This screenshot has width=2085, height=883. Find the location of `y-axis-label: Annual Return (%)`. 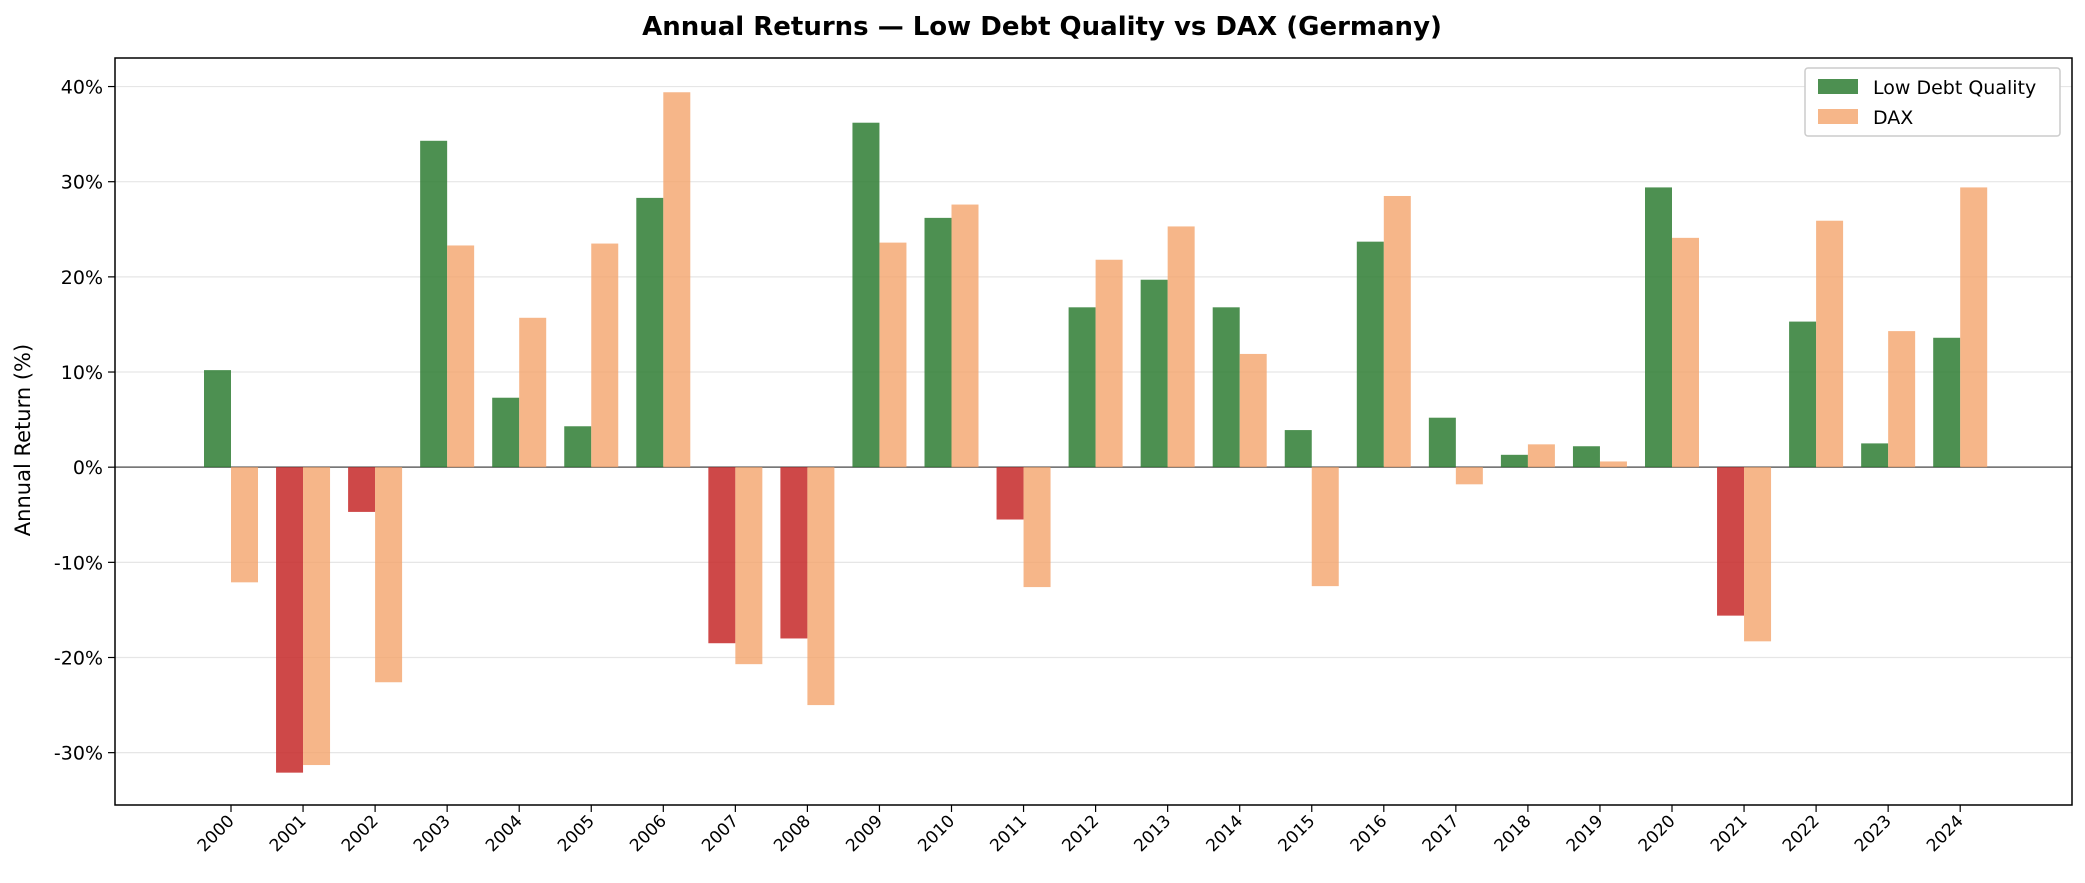

y-axis-label: Annual Return (%) is located at coordinates (23, 440).